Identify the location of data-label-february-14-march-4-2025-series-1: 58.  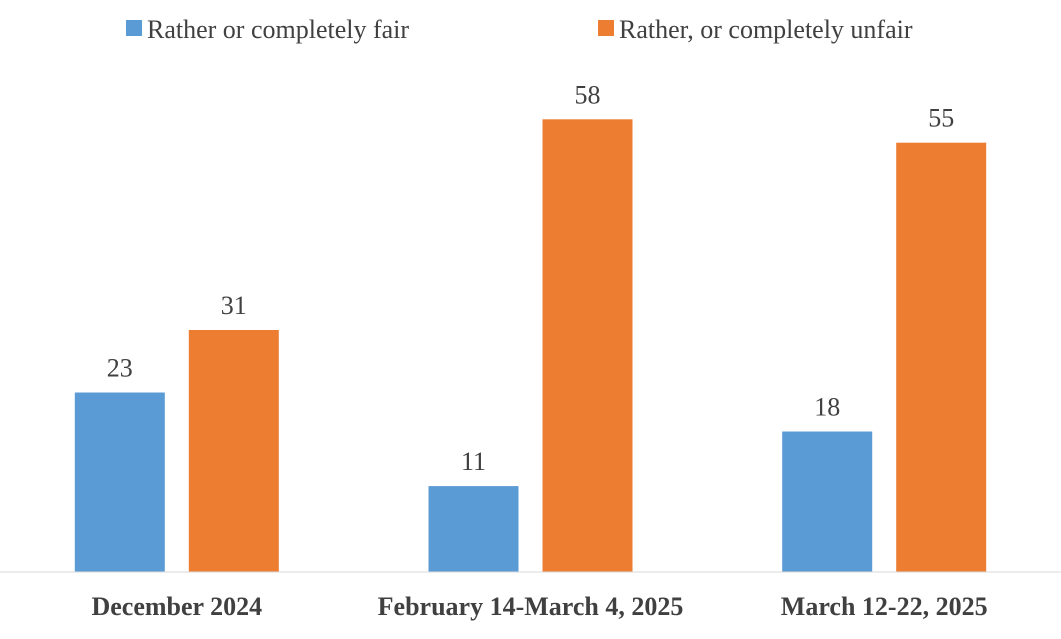
(588, 94).